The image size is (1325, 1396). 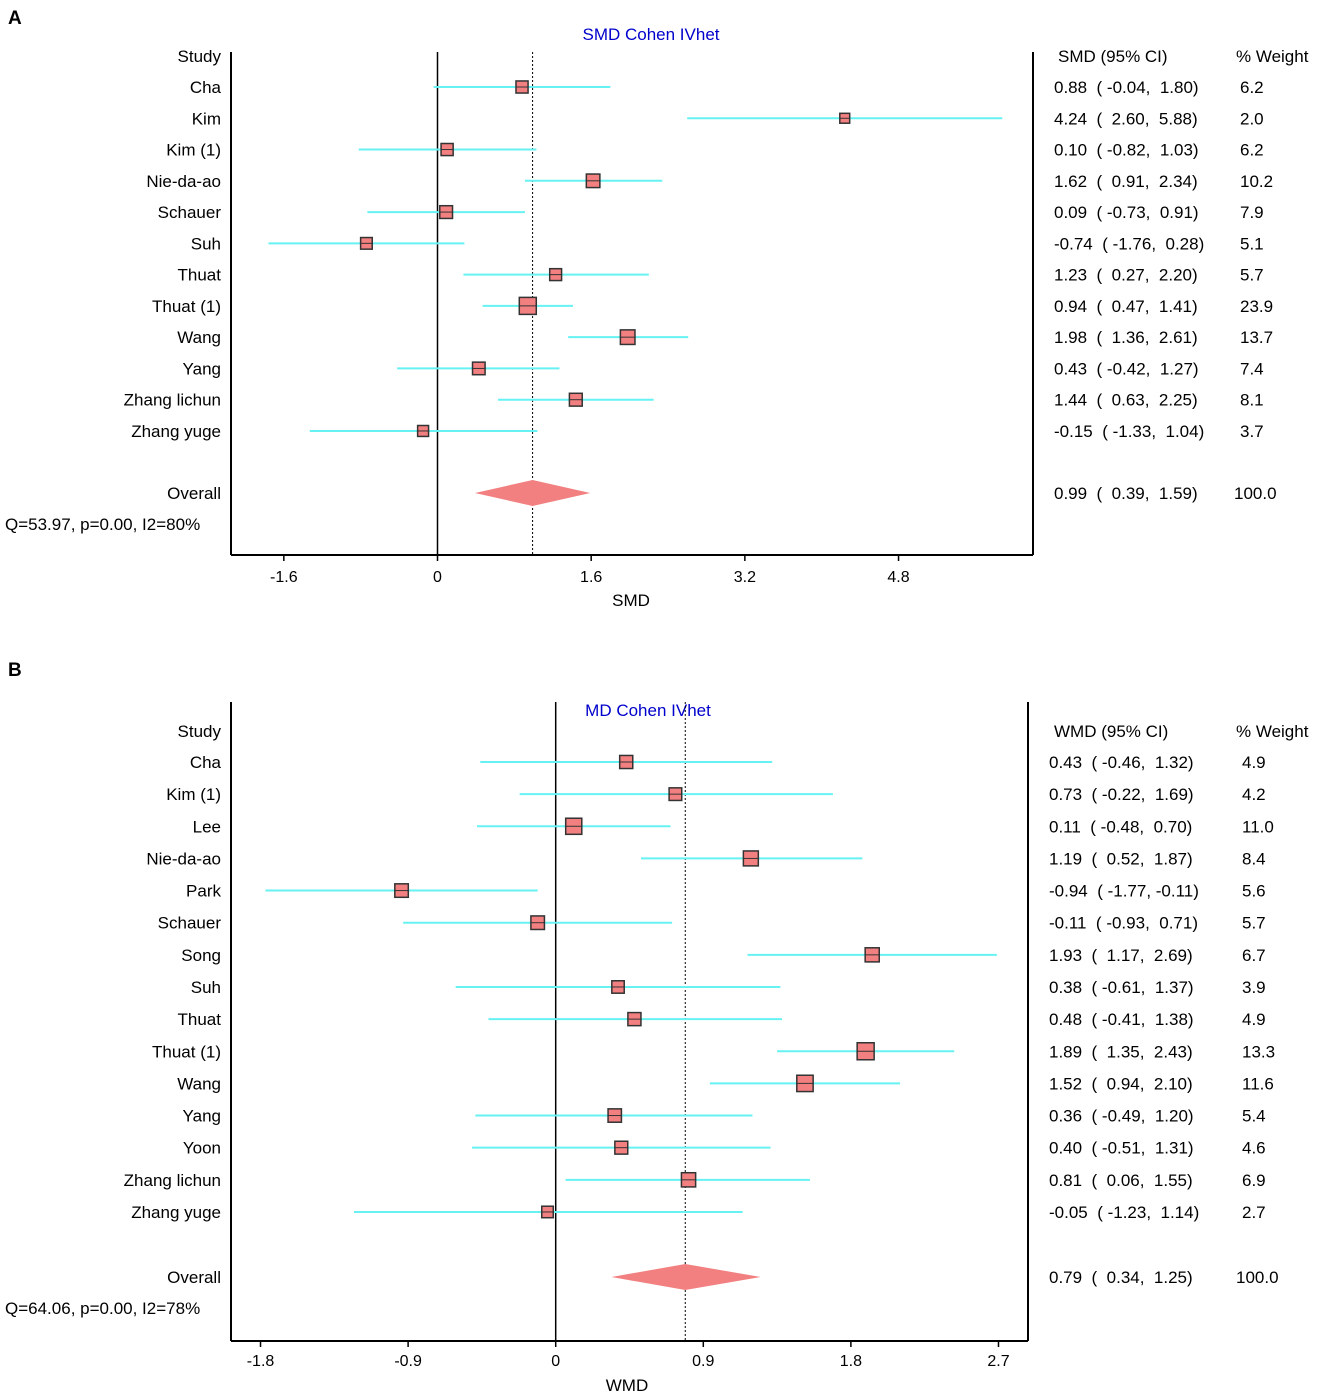 I want to click on study-effect-ci: -0.94 ( -1.77, -0.11), so click(x=1124, y=891).